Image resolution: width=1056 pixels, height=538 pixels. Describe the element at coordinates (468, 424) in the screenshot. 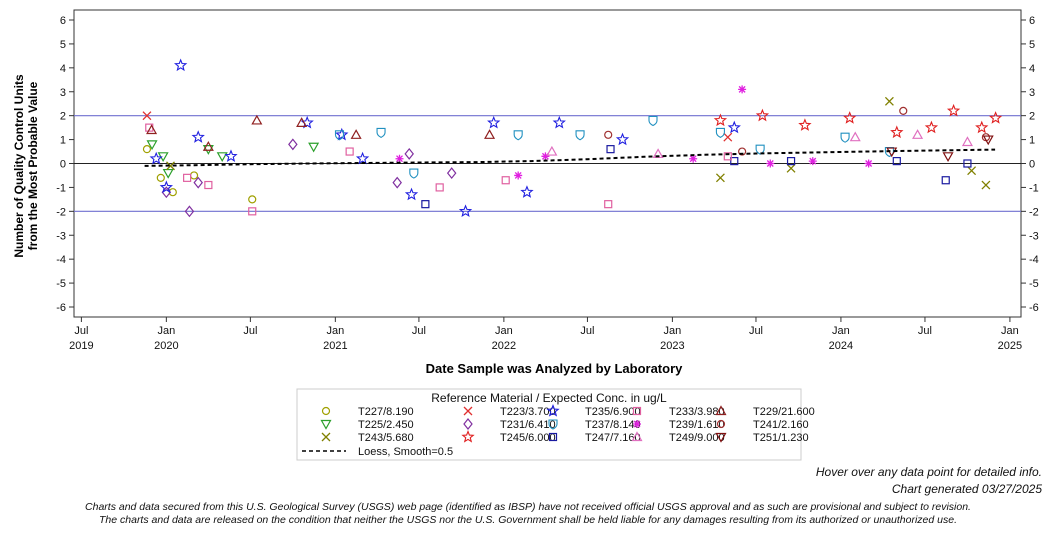

I see `legend-marker-diamond` at that location.